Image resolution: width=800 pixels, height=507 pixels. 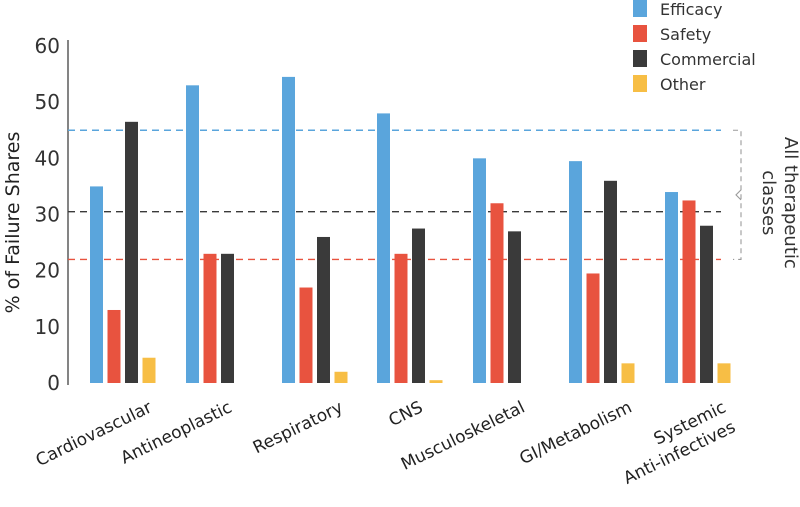 I want to click on y-tick-label: 40, so click(x=47, y=158).